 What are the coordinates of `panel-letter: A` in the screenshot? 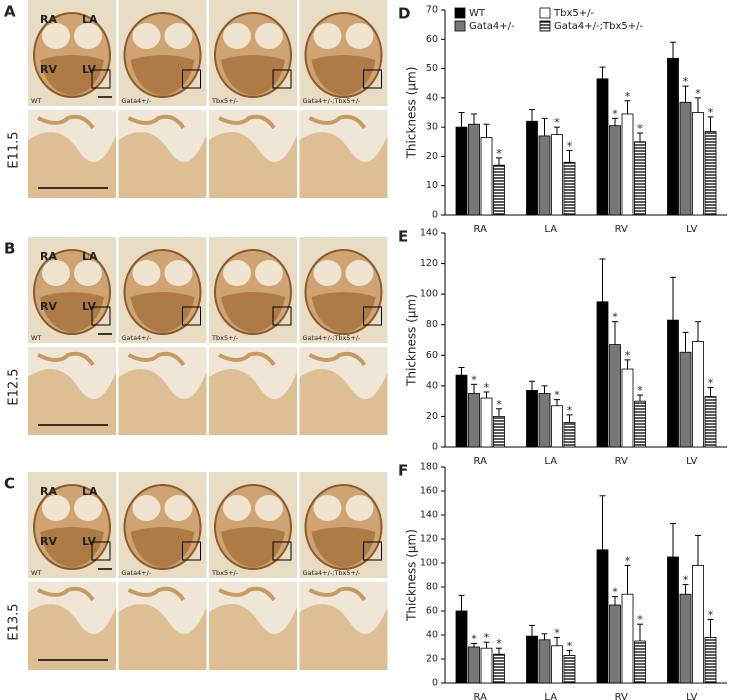 It's located at (10, 12).